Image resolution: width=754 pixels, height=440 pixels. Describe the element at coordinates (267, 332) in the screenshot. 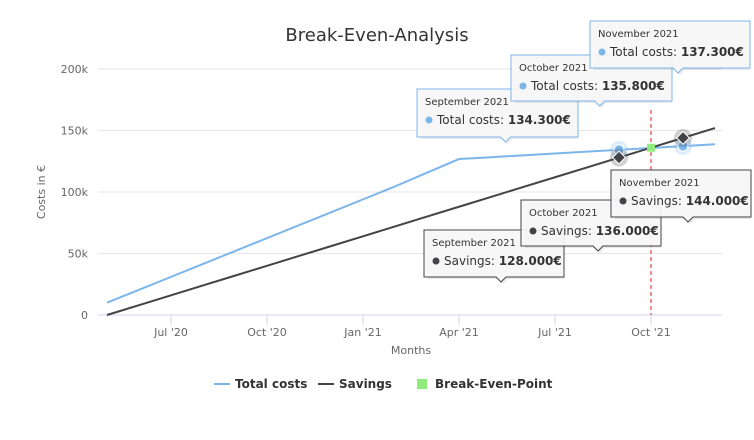

I see `x-tick-label: Oct '20` at that location.